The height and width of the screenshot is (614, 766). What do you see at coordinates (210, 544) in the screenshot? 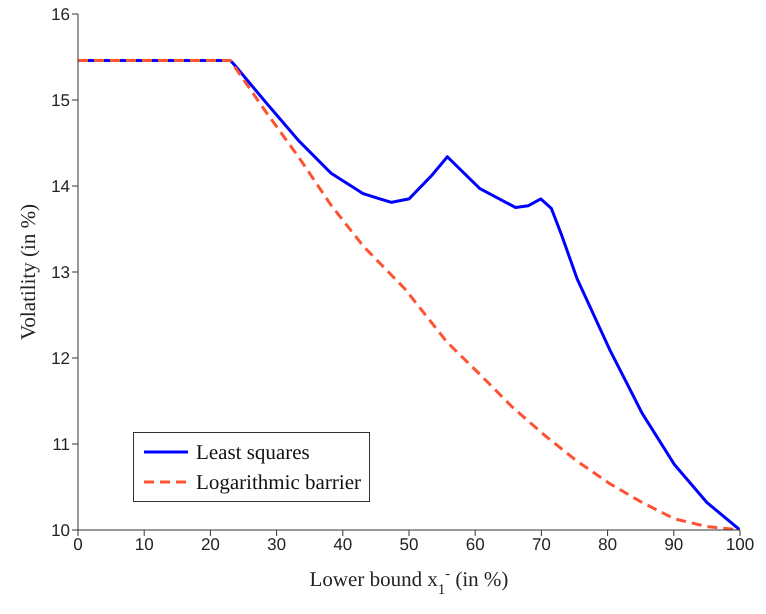
I see `x-tick-label: 20` at bounding box center [210, 544].